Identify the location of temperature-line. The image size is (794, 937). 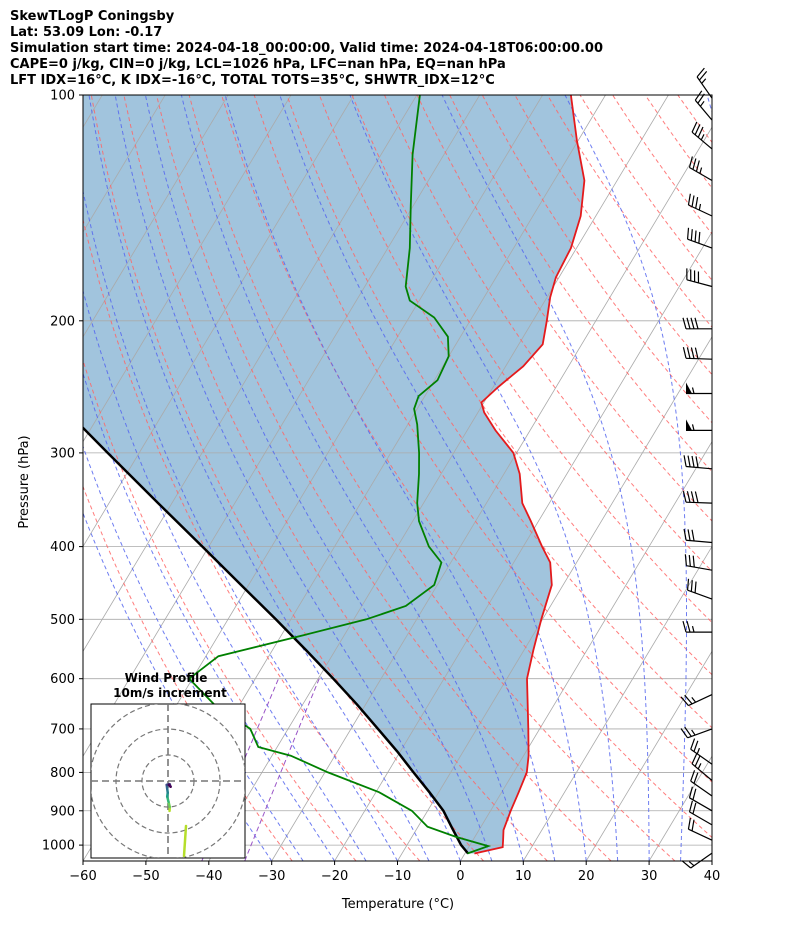
(530, 475).